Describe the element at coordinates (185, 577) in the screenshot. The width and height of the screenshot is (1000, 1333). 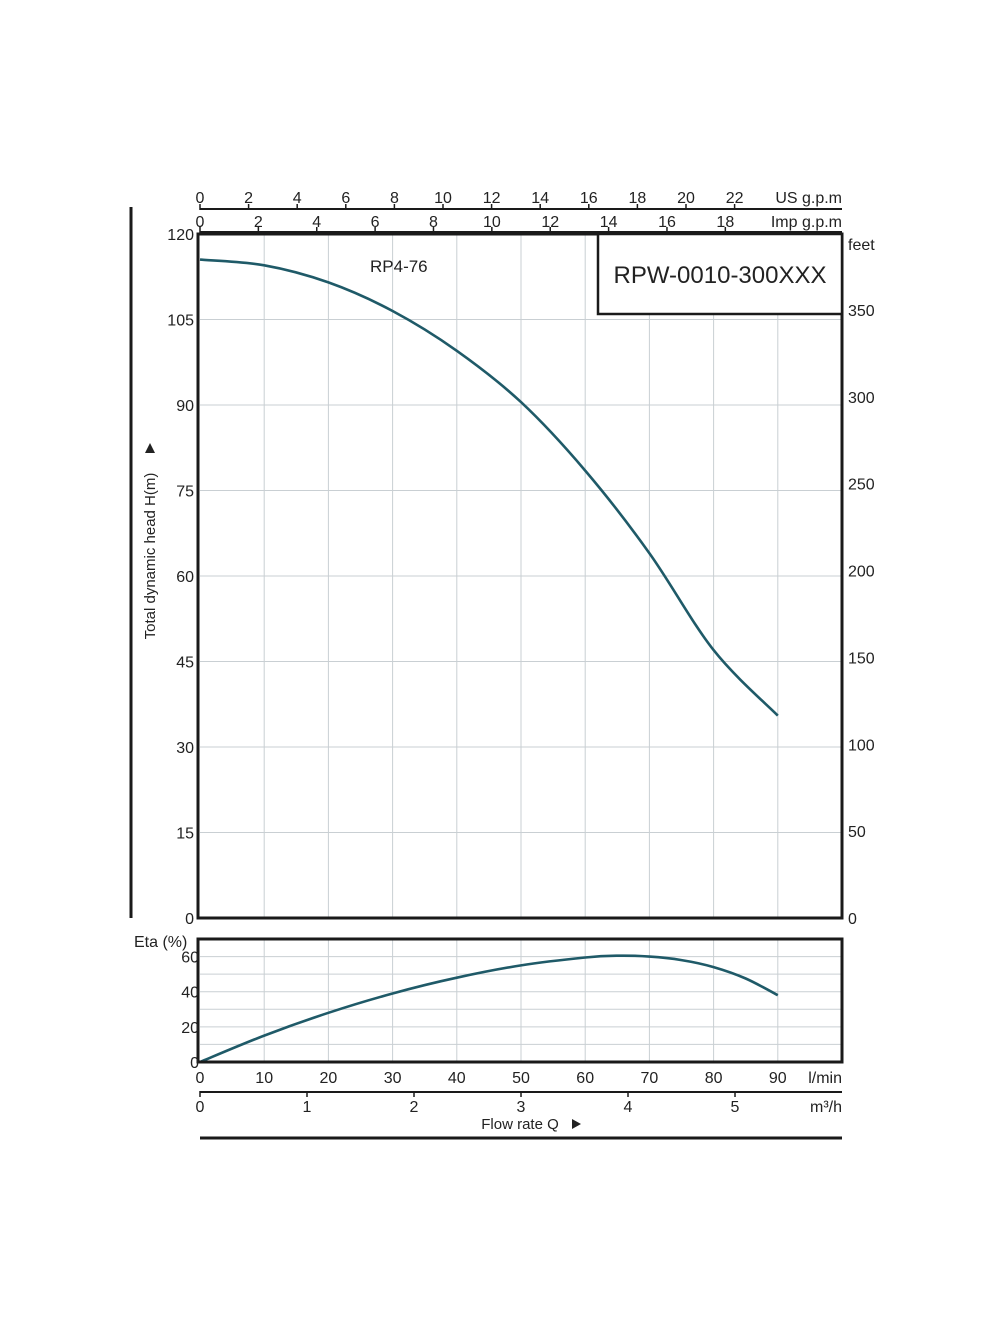
I see `head-y-tick-label: 60` at that location.